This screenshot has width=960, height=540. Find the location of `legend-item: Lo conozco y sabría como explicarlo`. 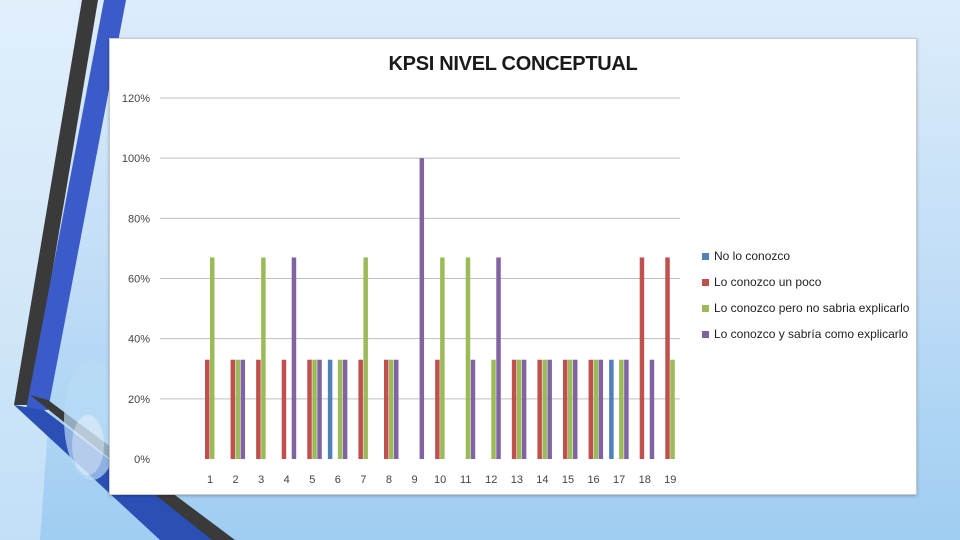

legend-item: Lo conozco y sabría como explicarlo is located at coordinates (805, 334).